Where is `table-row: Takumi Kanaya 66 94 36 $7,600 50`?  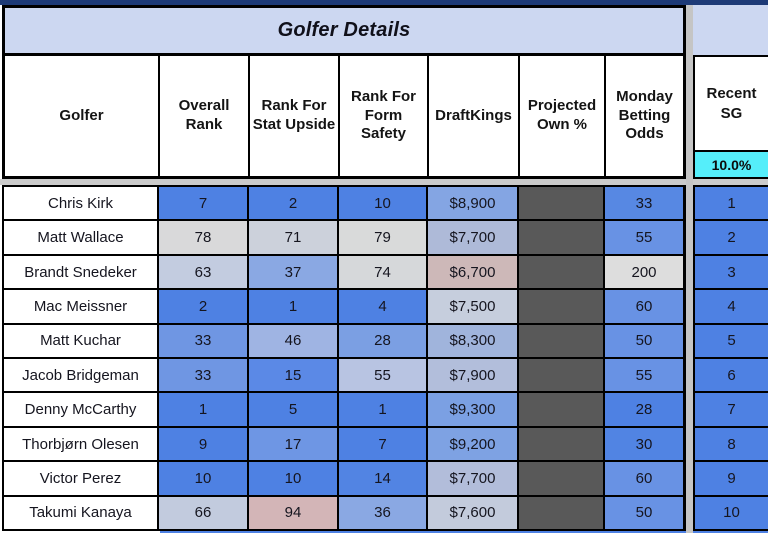 table-row: Takumi Kanaya 66 94 36 $7,600 50 is located at coordinates (343, 513).